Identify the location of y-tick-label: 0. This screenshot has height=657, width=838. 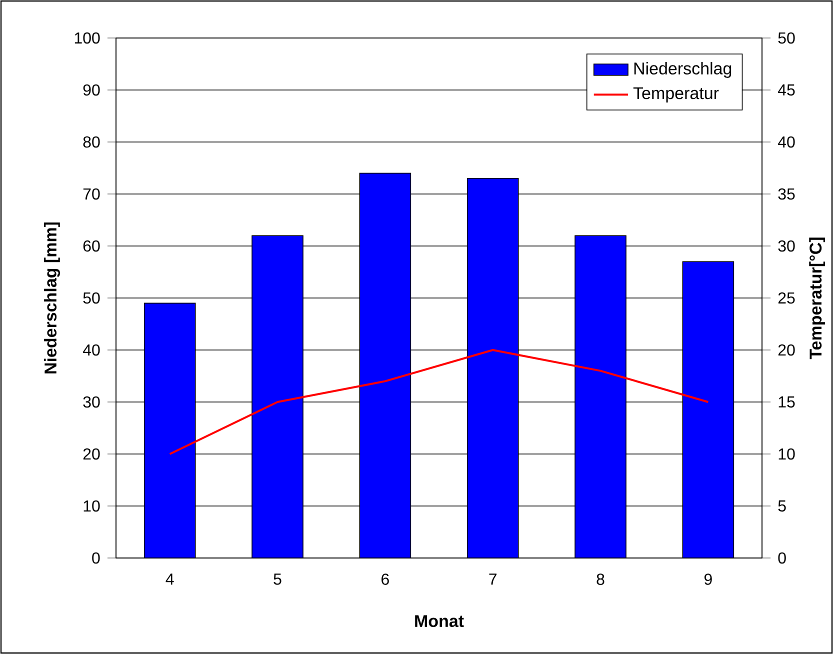
(96, 558).